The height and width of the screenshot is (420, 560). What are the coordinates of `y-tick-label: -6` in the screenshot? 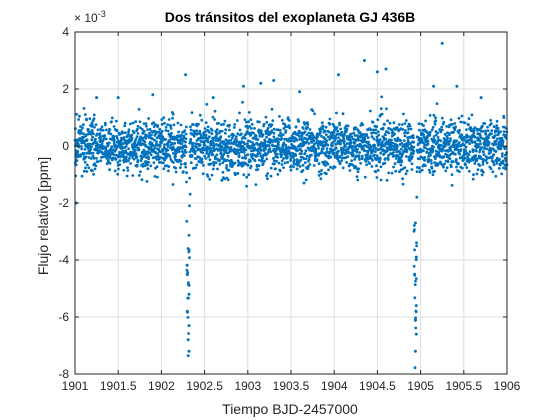 It's located at (63, 317).